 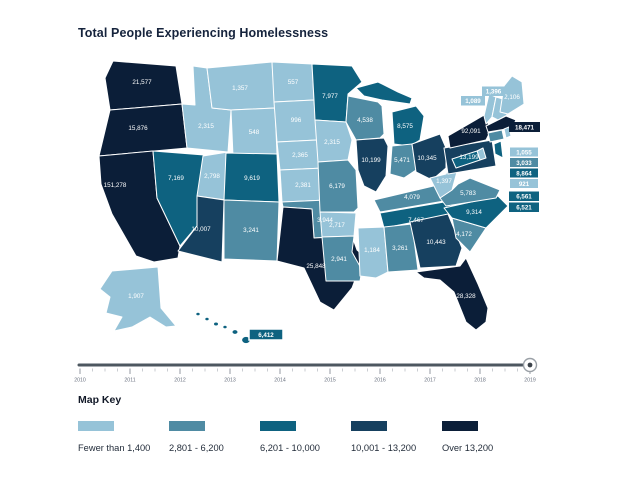 What do you see at coordinates (339, 259) in the screenshot?
I see `svg-text: 2,941` at bounding box center [339, 259].